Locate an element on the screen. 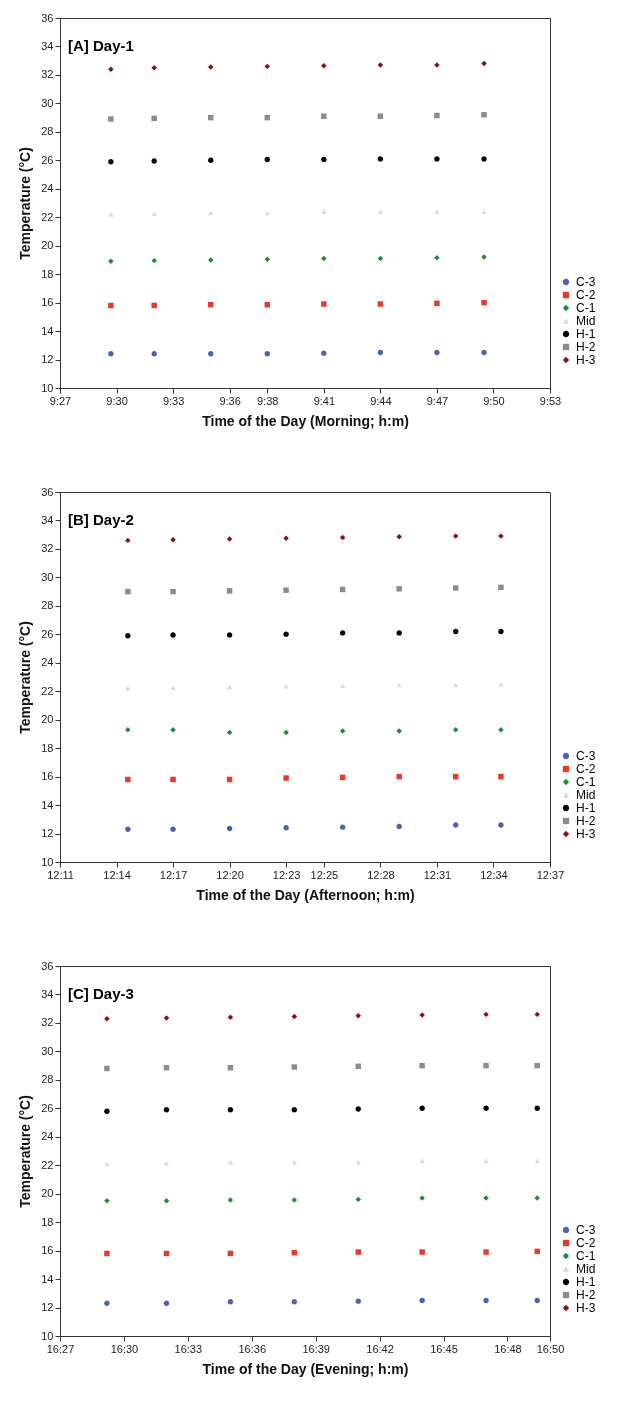 The height and width of the screenshot is (1426, 631). x-tick-label: 16:27 is located at coordinates (60, 1348).